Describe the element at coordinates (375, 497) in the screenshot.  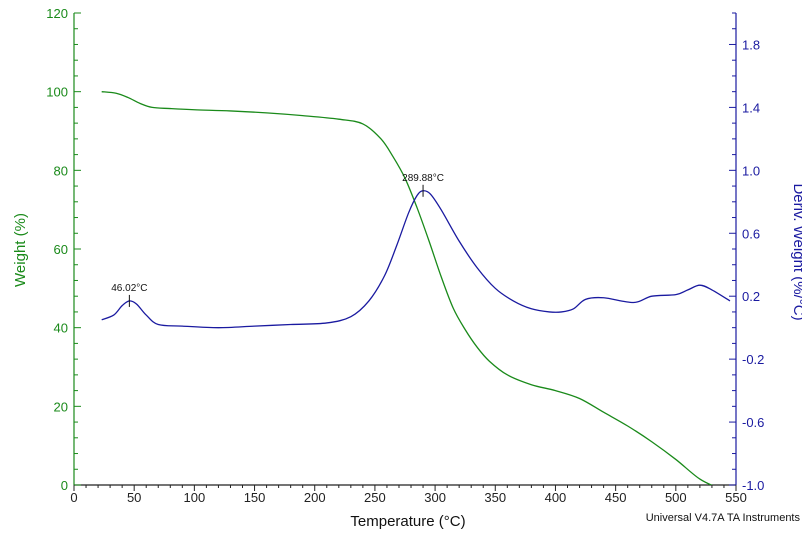
I see `x-tick-label: 250` at that location.